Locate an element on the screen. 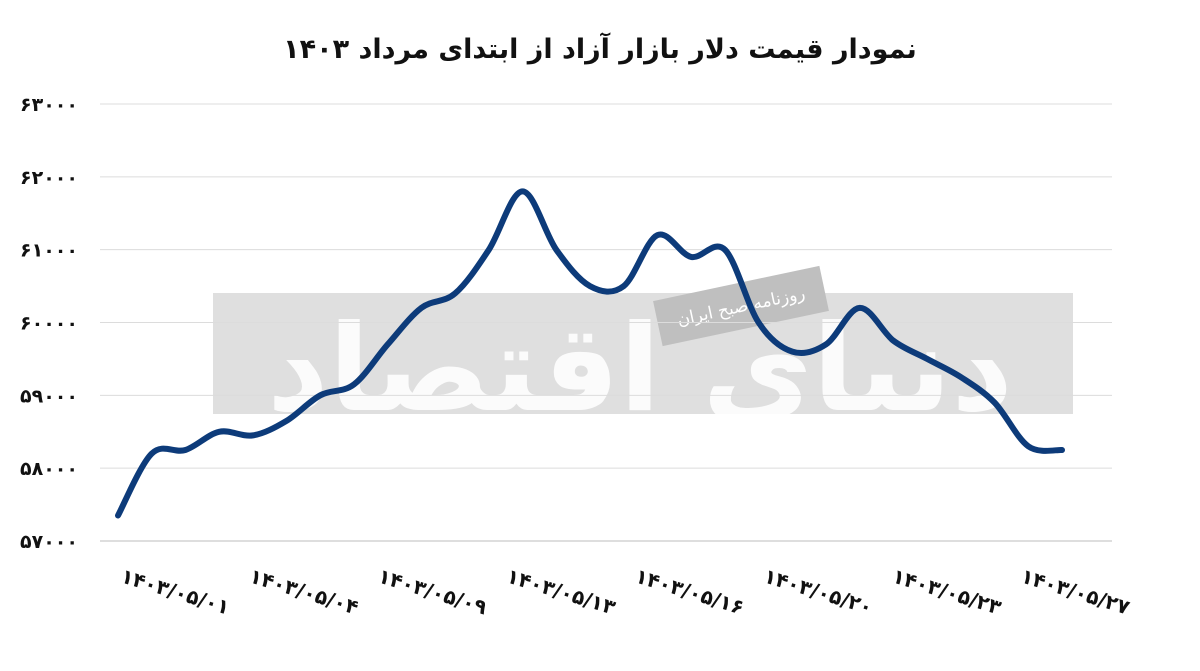 This screenshot has height=671, width=1200. y-tick-label: ۶۳۰۰۰ is located at coordinates (49, 105).